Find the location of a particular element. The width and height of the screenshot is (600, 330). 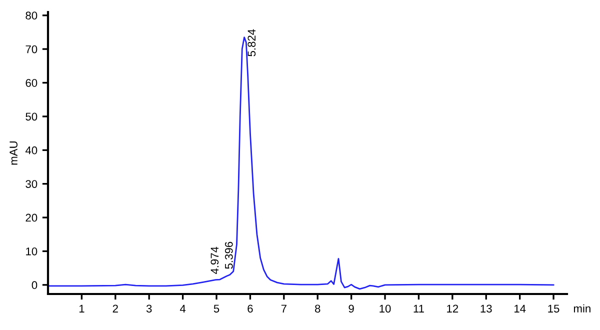

x-tick-label: 4 is located at coordinates (183, 308).